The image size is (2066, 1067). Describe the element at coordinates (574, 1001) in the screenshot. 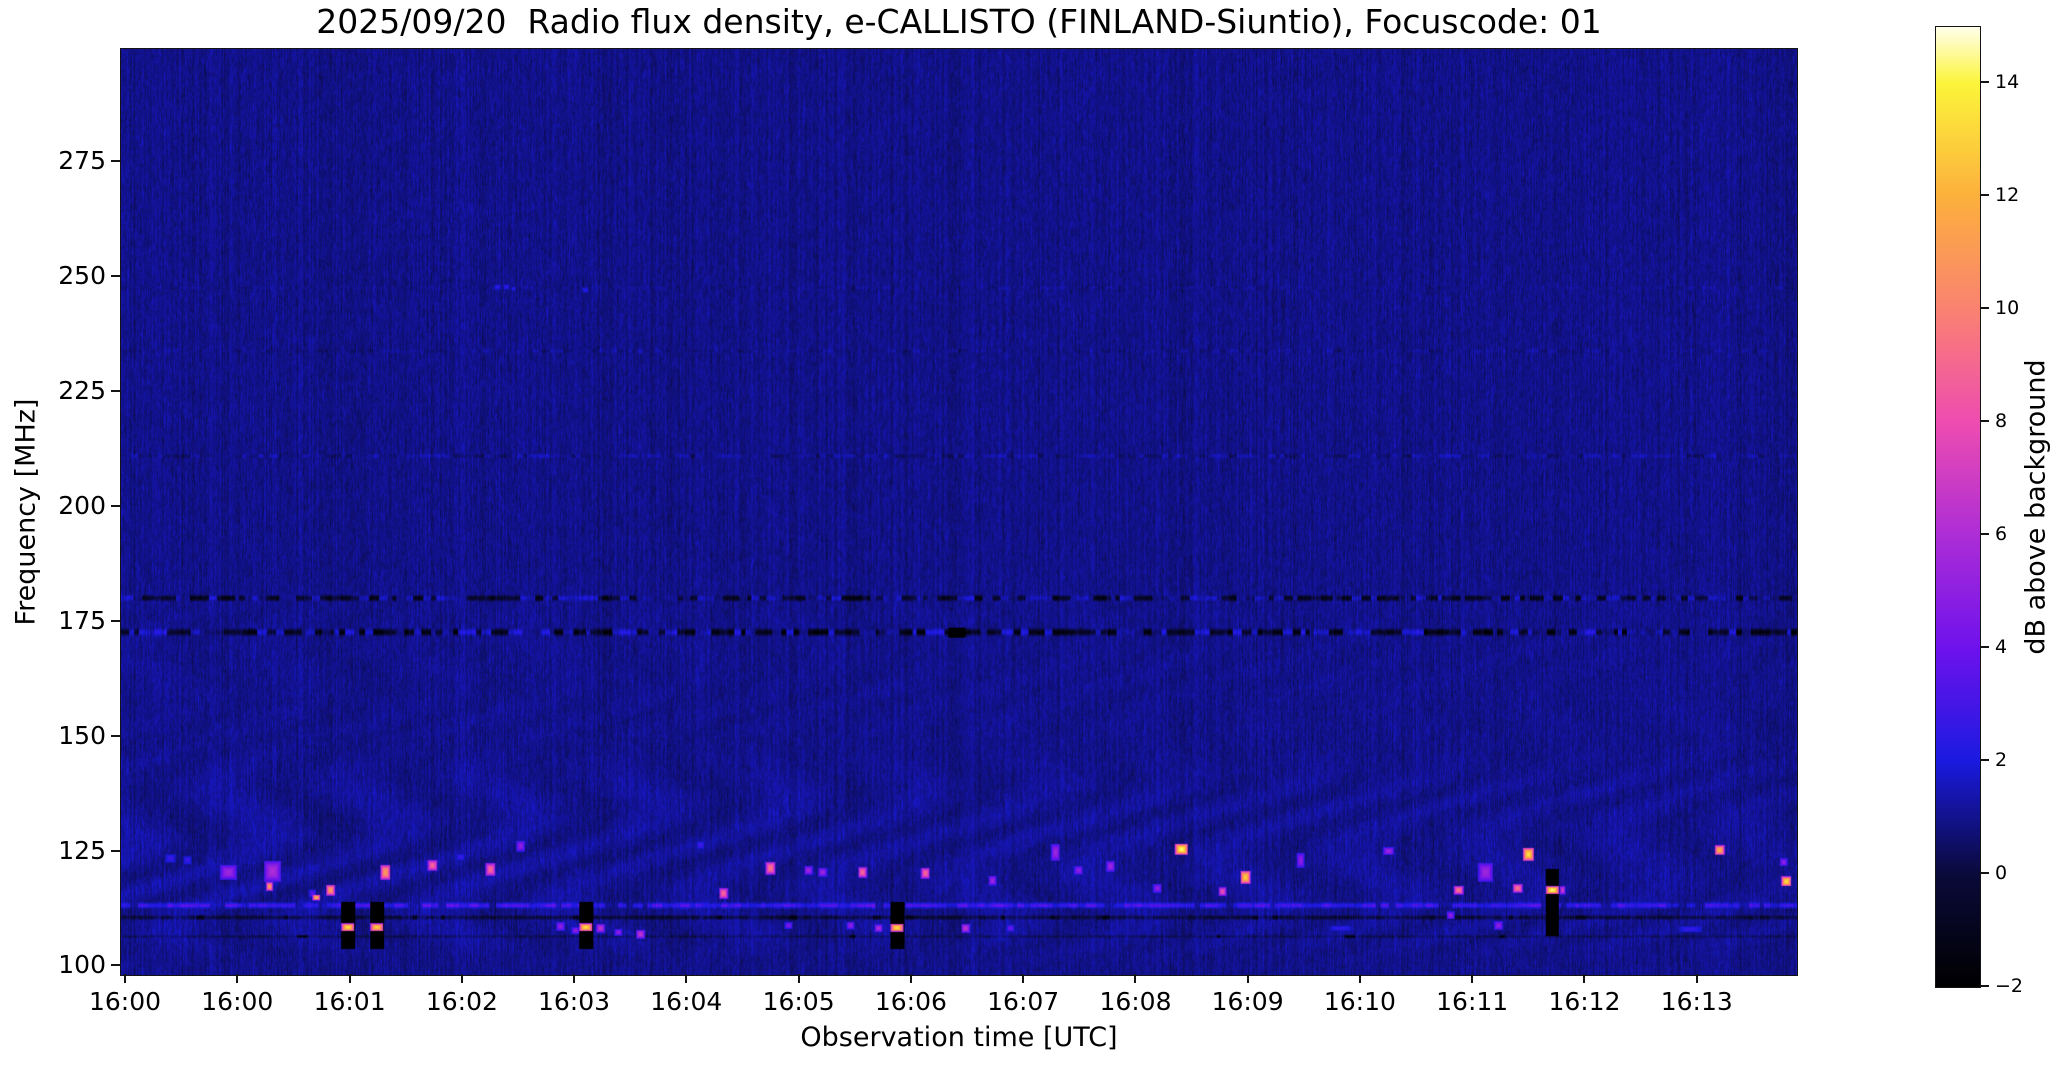

I see `x-tick-label: 16:03` at that location.